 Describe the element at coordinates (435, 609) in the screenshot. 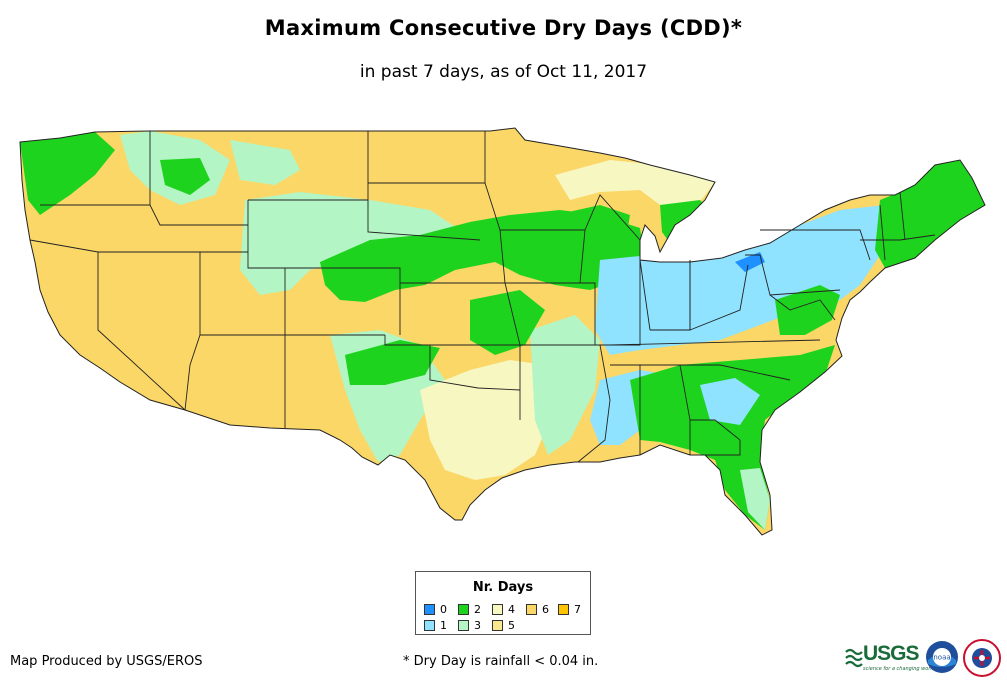

I see `legend-item-0: 0` at that location.